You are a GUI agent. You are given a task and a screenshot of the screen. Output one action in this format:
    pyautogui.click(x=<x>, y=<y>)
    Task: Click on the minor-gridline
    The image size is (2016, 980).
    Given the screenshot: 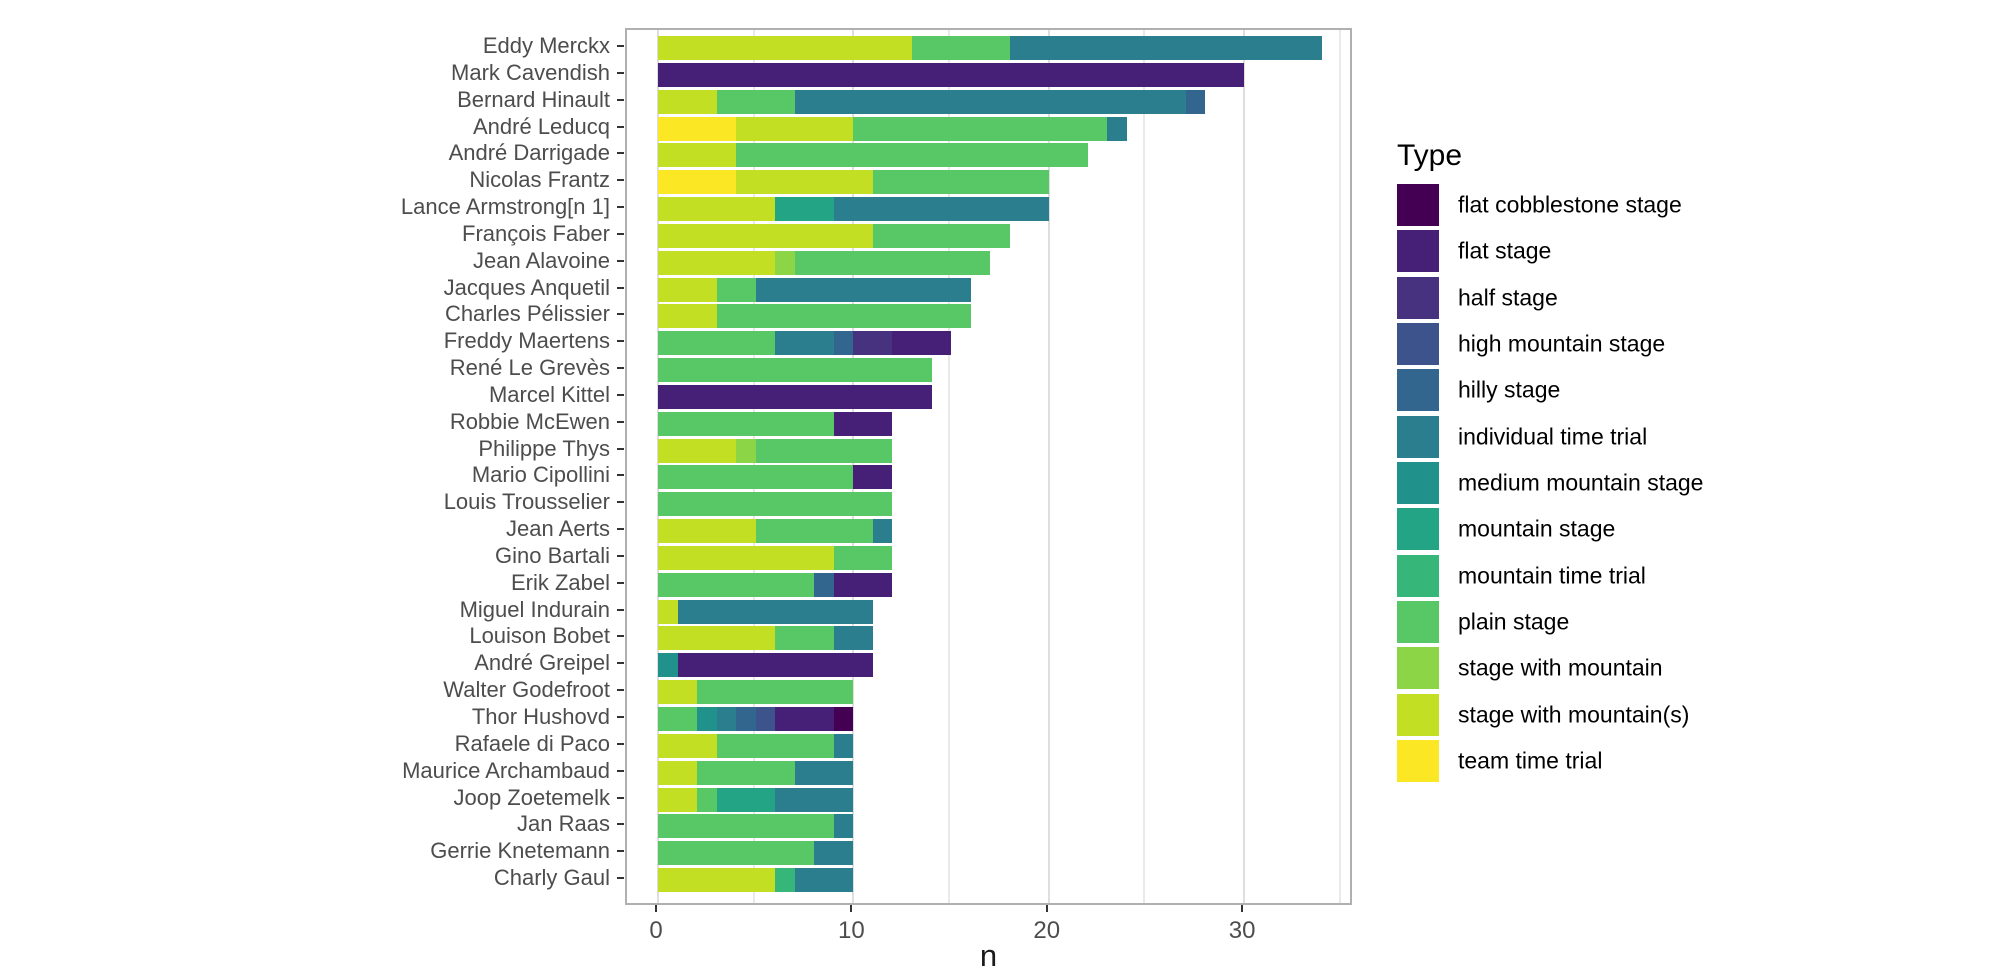 What is the action you would take?
    pyautogui.click(x=949, y=466)
    